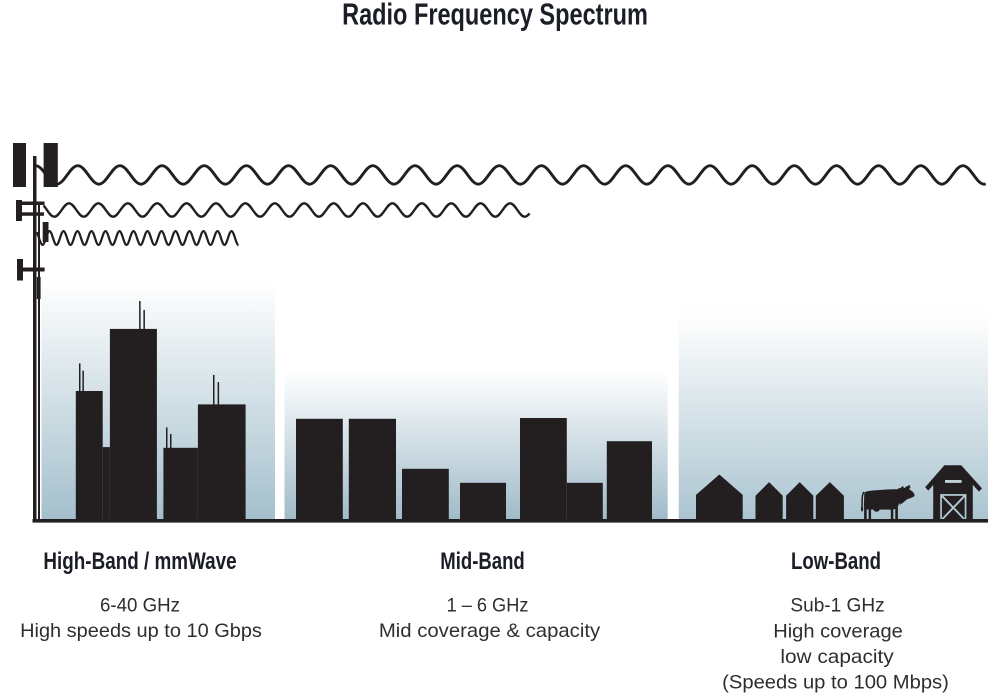  I want to click on svg-text: Low-Band, so click(836, 560).